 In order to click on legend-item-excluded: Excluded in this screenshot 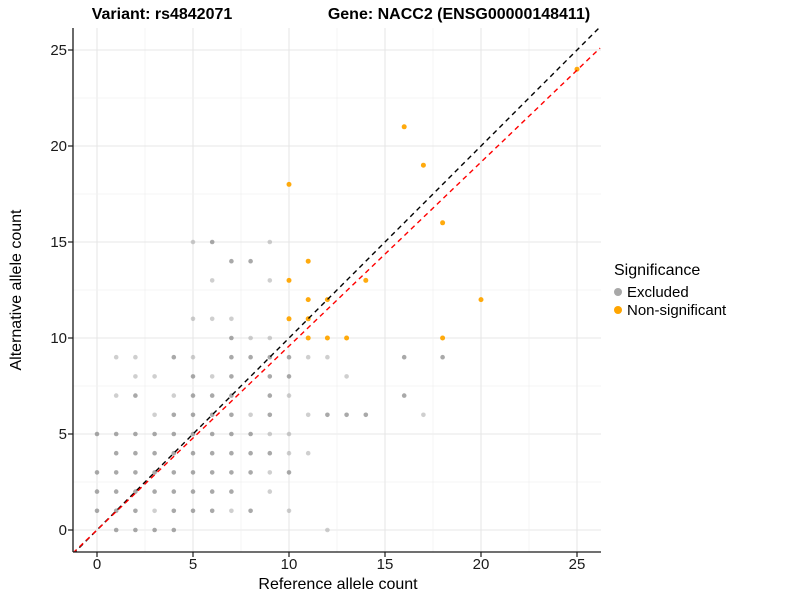, I will do `click(670, 292)`.